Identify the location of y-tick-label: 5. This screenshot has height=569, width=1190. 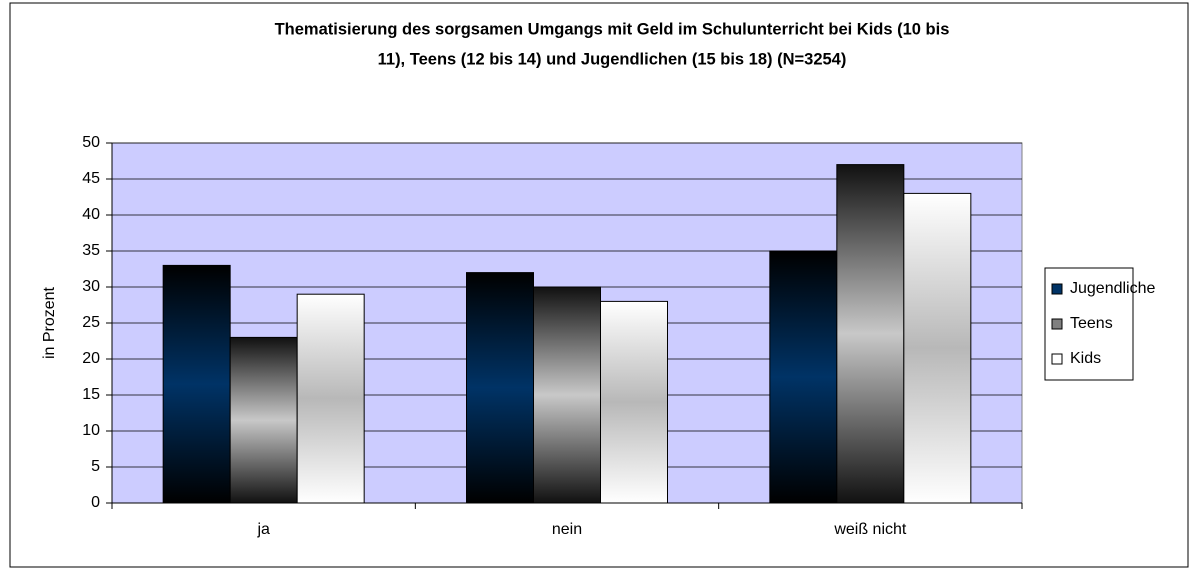
(95, 466).